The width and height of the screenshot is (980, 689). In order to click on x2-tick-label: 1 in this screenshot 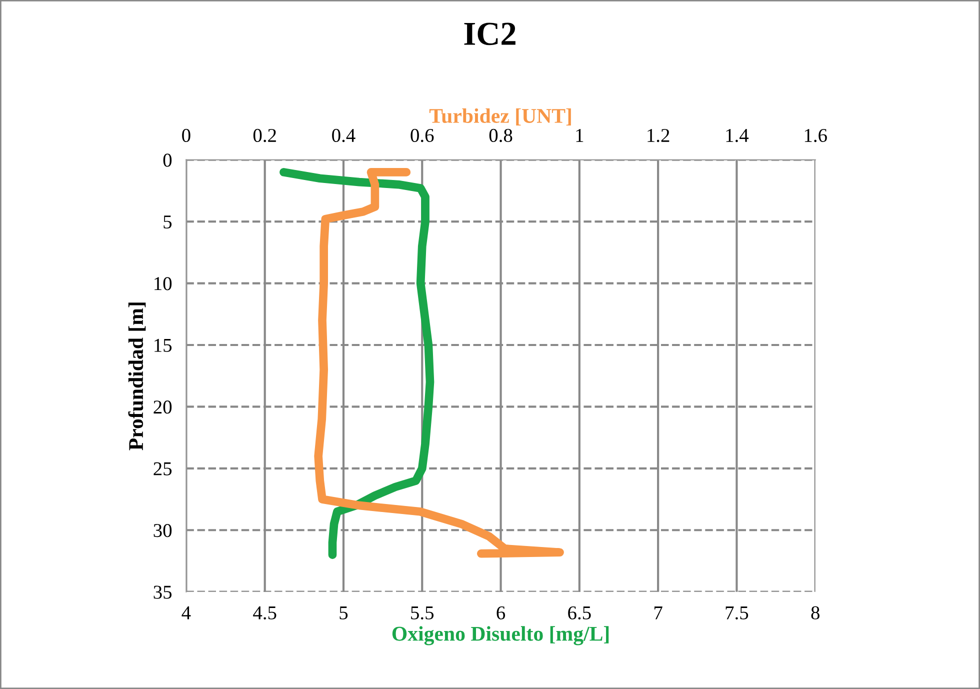, I will do `click(580, 135)`.